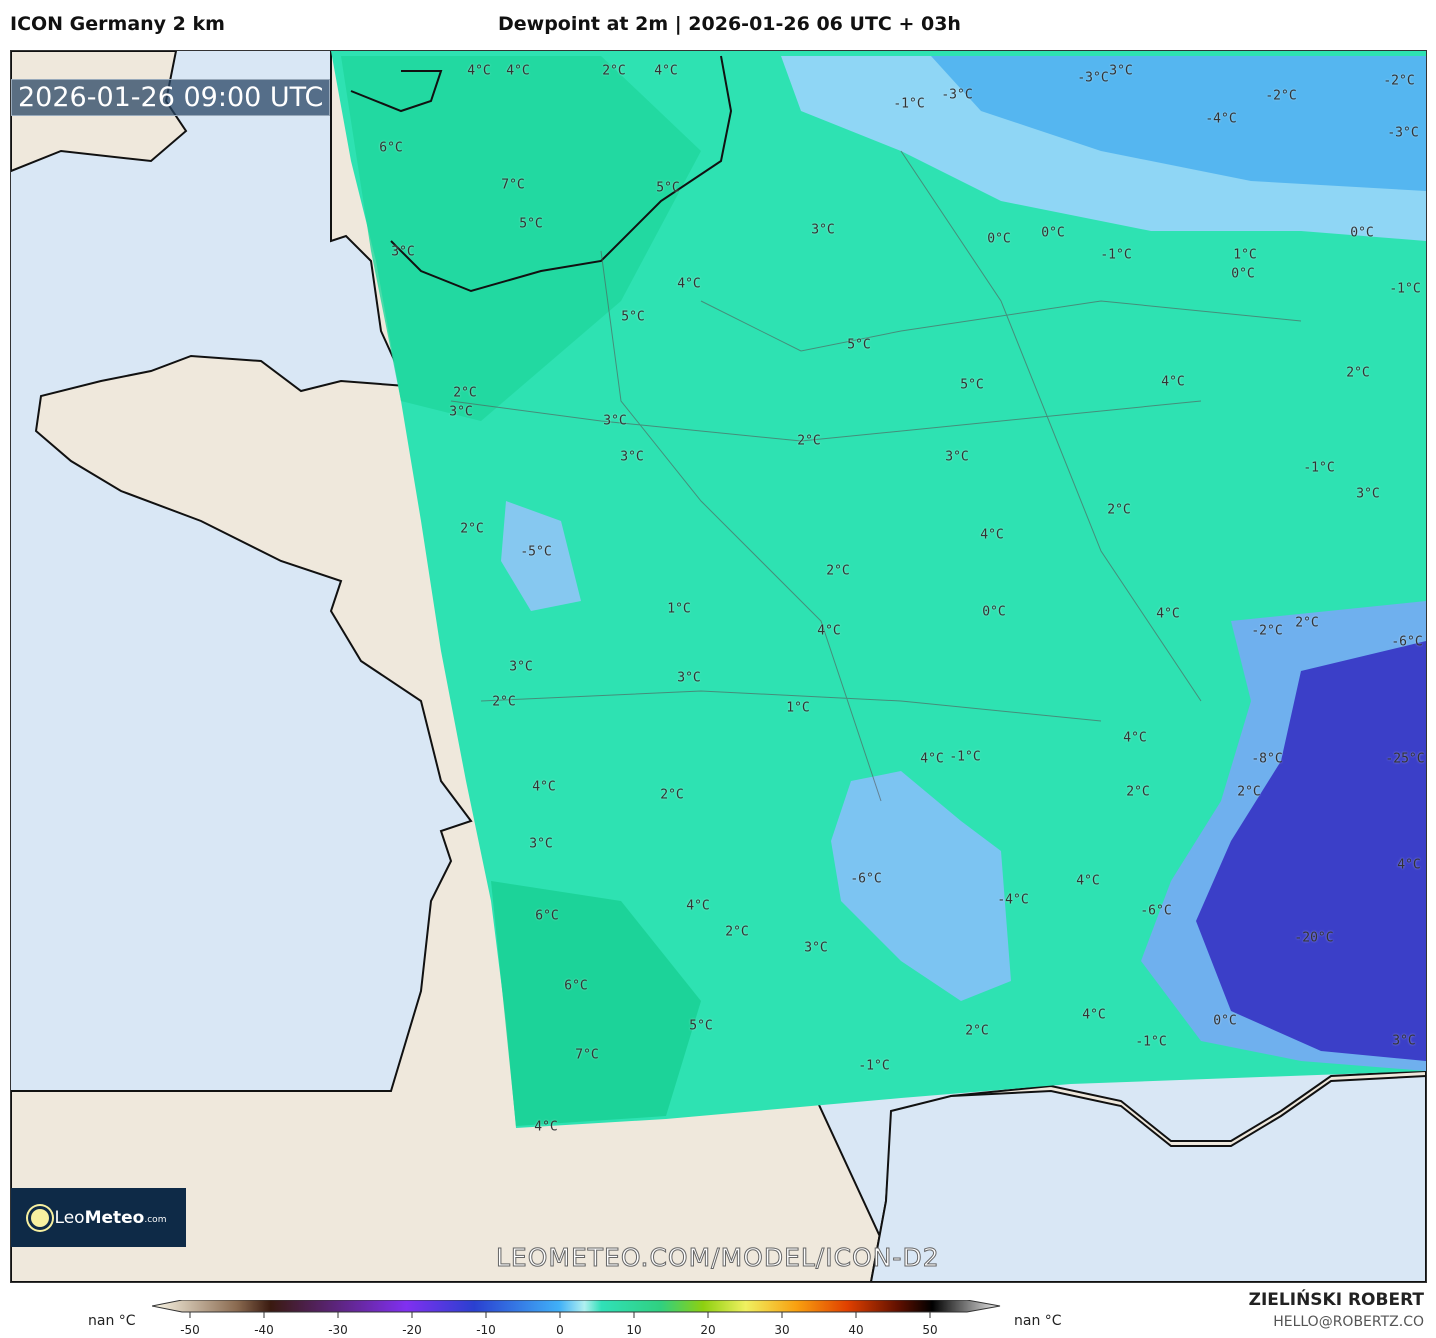 The width and height of the screenshot is (1436, 1338). I want to click on colorbar-tick-label: -10, so click(486, 1329).